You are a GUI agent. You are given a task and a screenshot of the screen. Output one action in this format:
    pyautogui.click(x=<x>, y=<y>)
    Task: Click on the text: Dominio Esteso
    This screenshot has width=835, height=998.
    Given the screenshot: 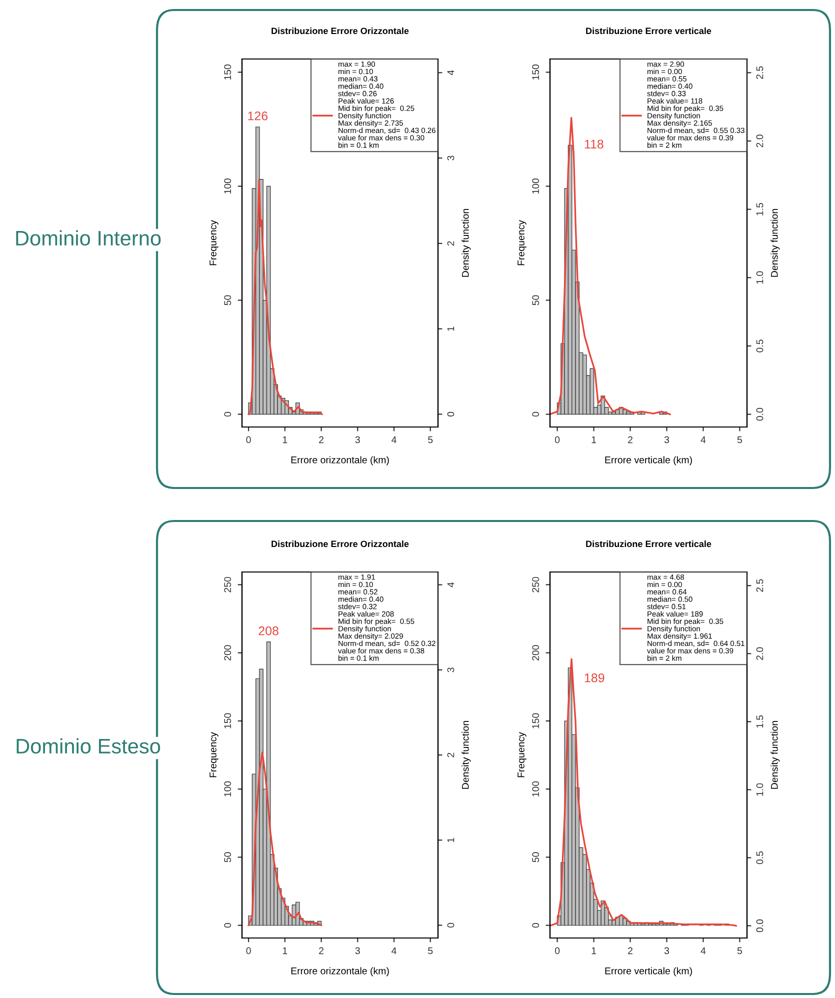 What is the action you would take?
    pyautogui.click(x=88, y=746)
    